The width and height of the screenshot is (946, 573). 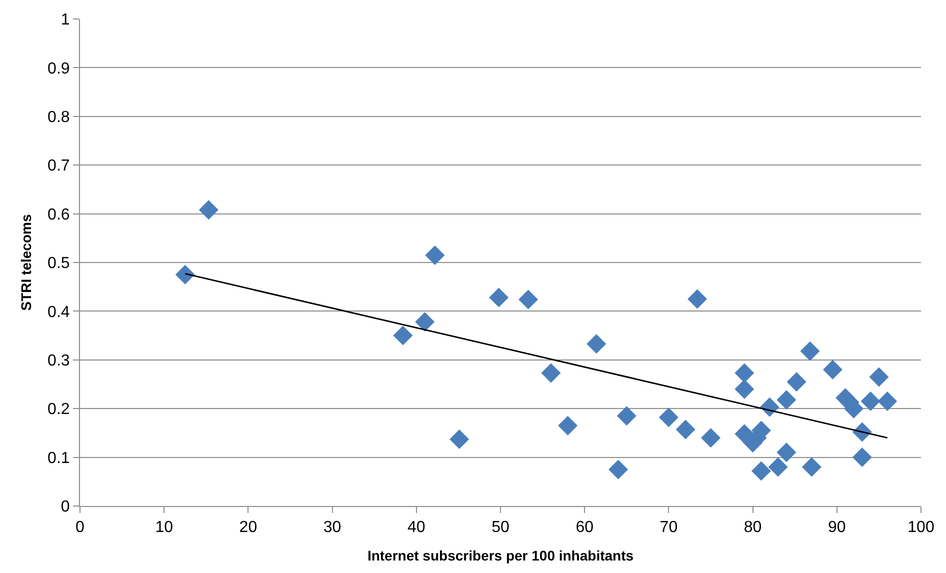 What do you see at coordinates (26, 262) in the screenshot?
I see `y-axis-title: STRI telecoms` at bounding box center [26, 262].